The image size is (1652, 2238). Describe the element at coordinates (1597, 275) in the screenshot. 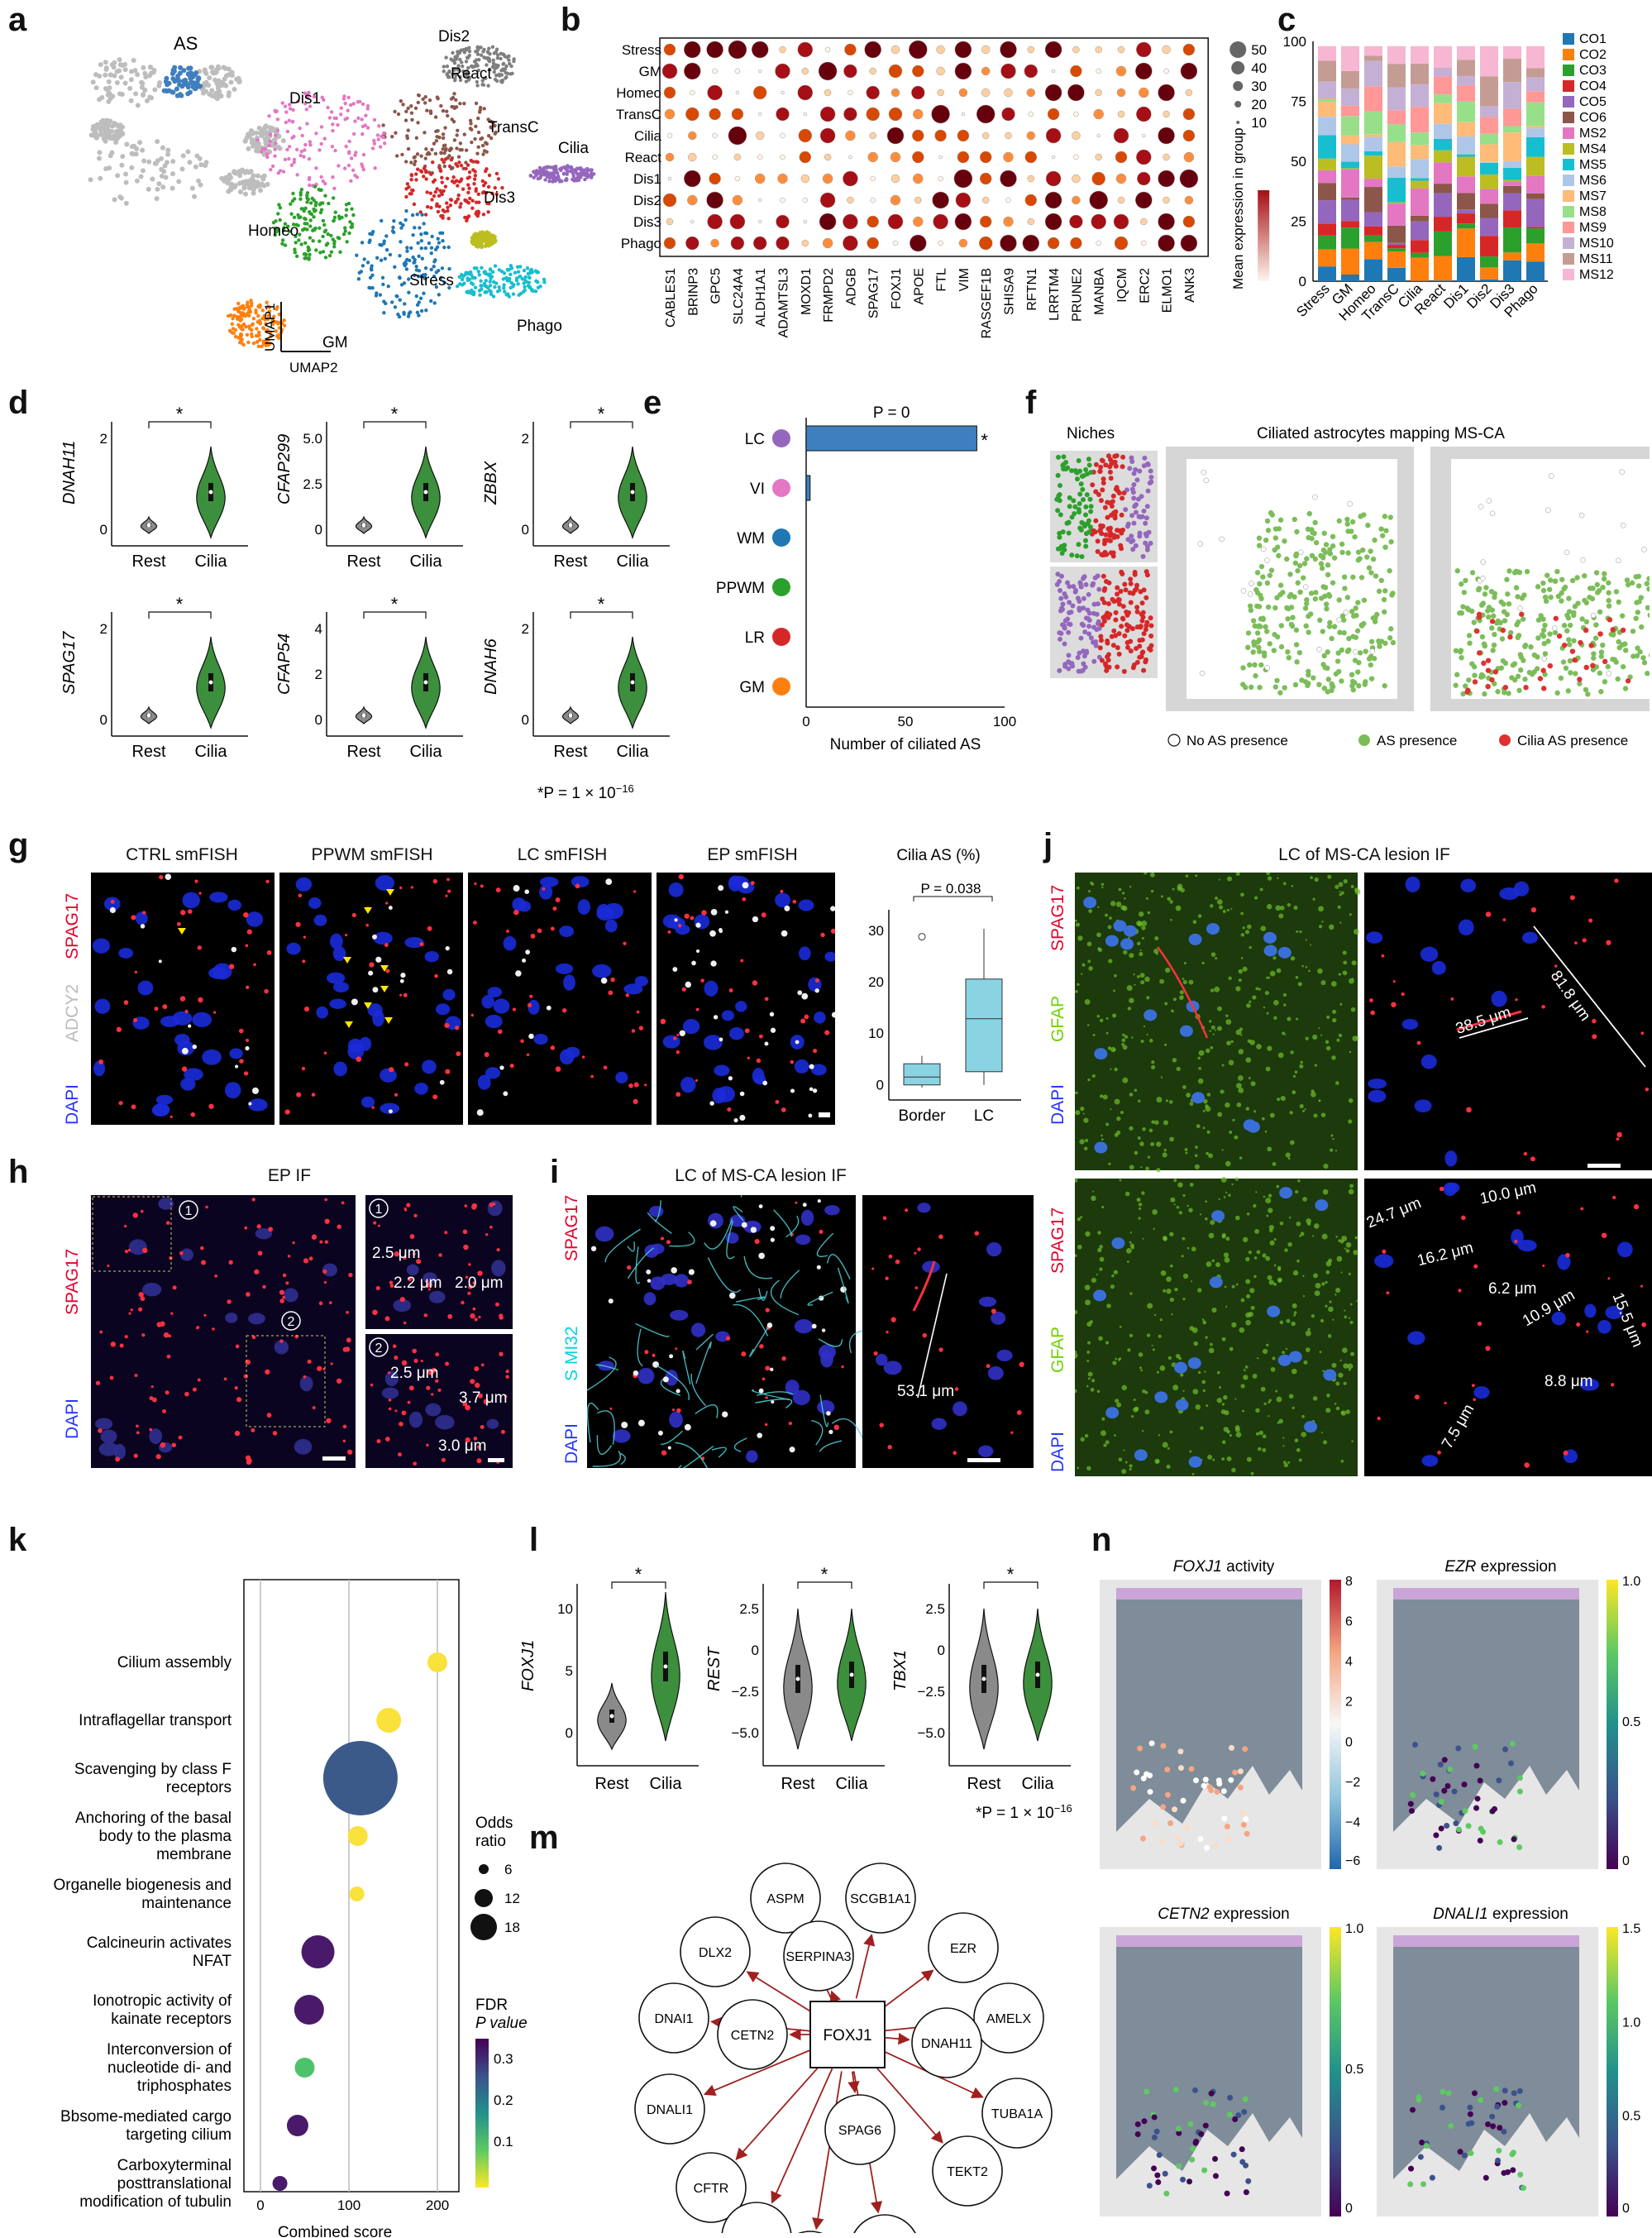

I see `c-legend-label: MS12` at that location.